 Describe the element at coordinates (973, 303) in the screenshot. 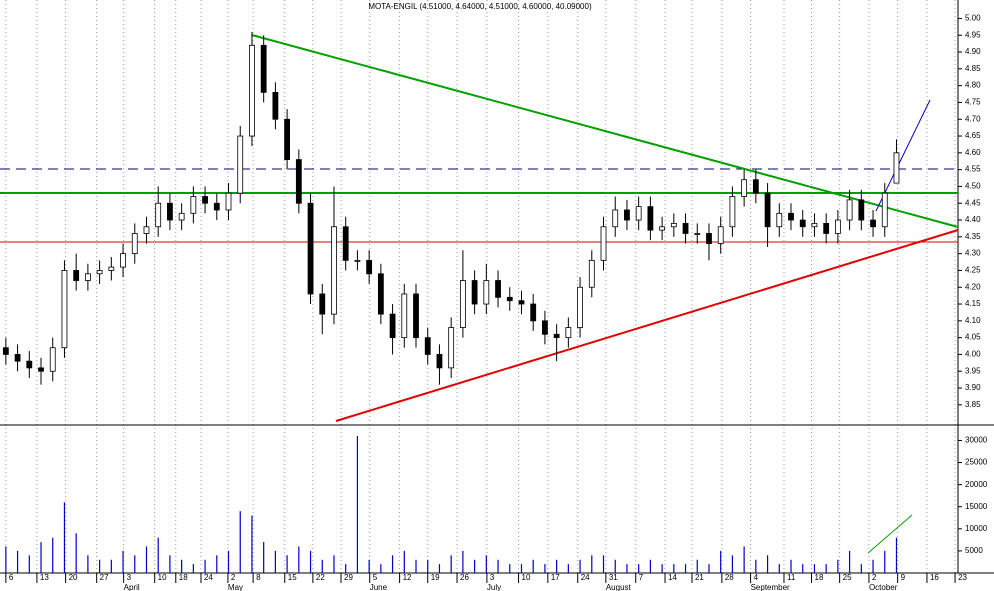

I see `y-tick-label: 4.15` at that location.